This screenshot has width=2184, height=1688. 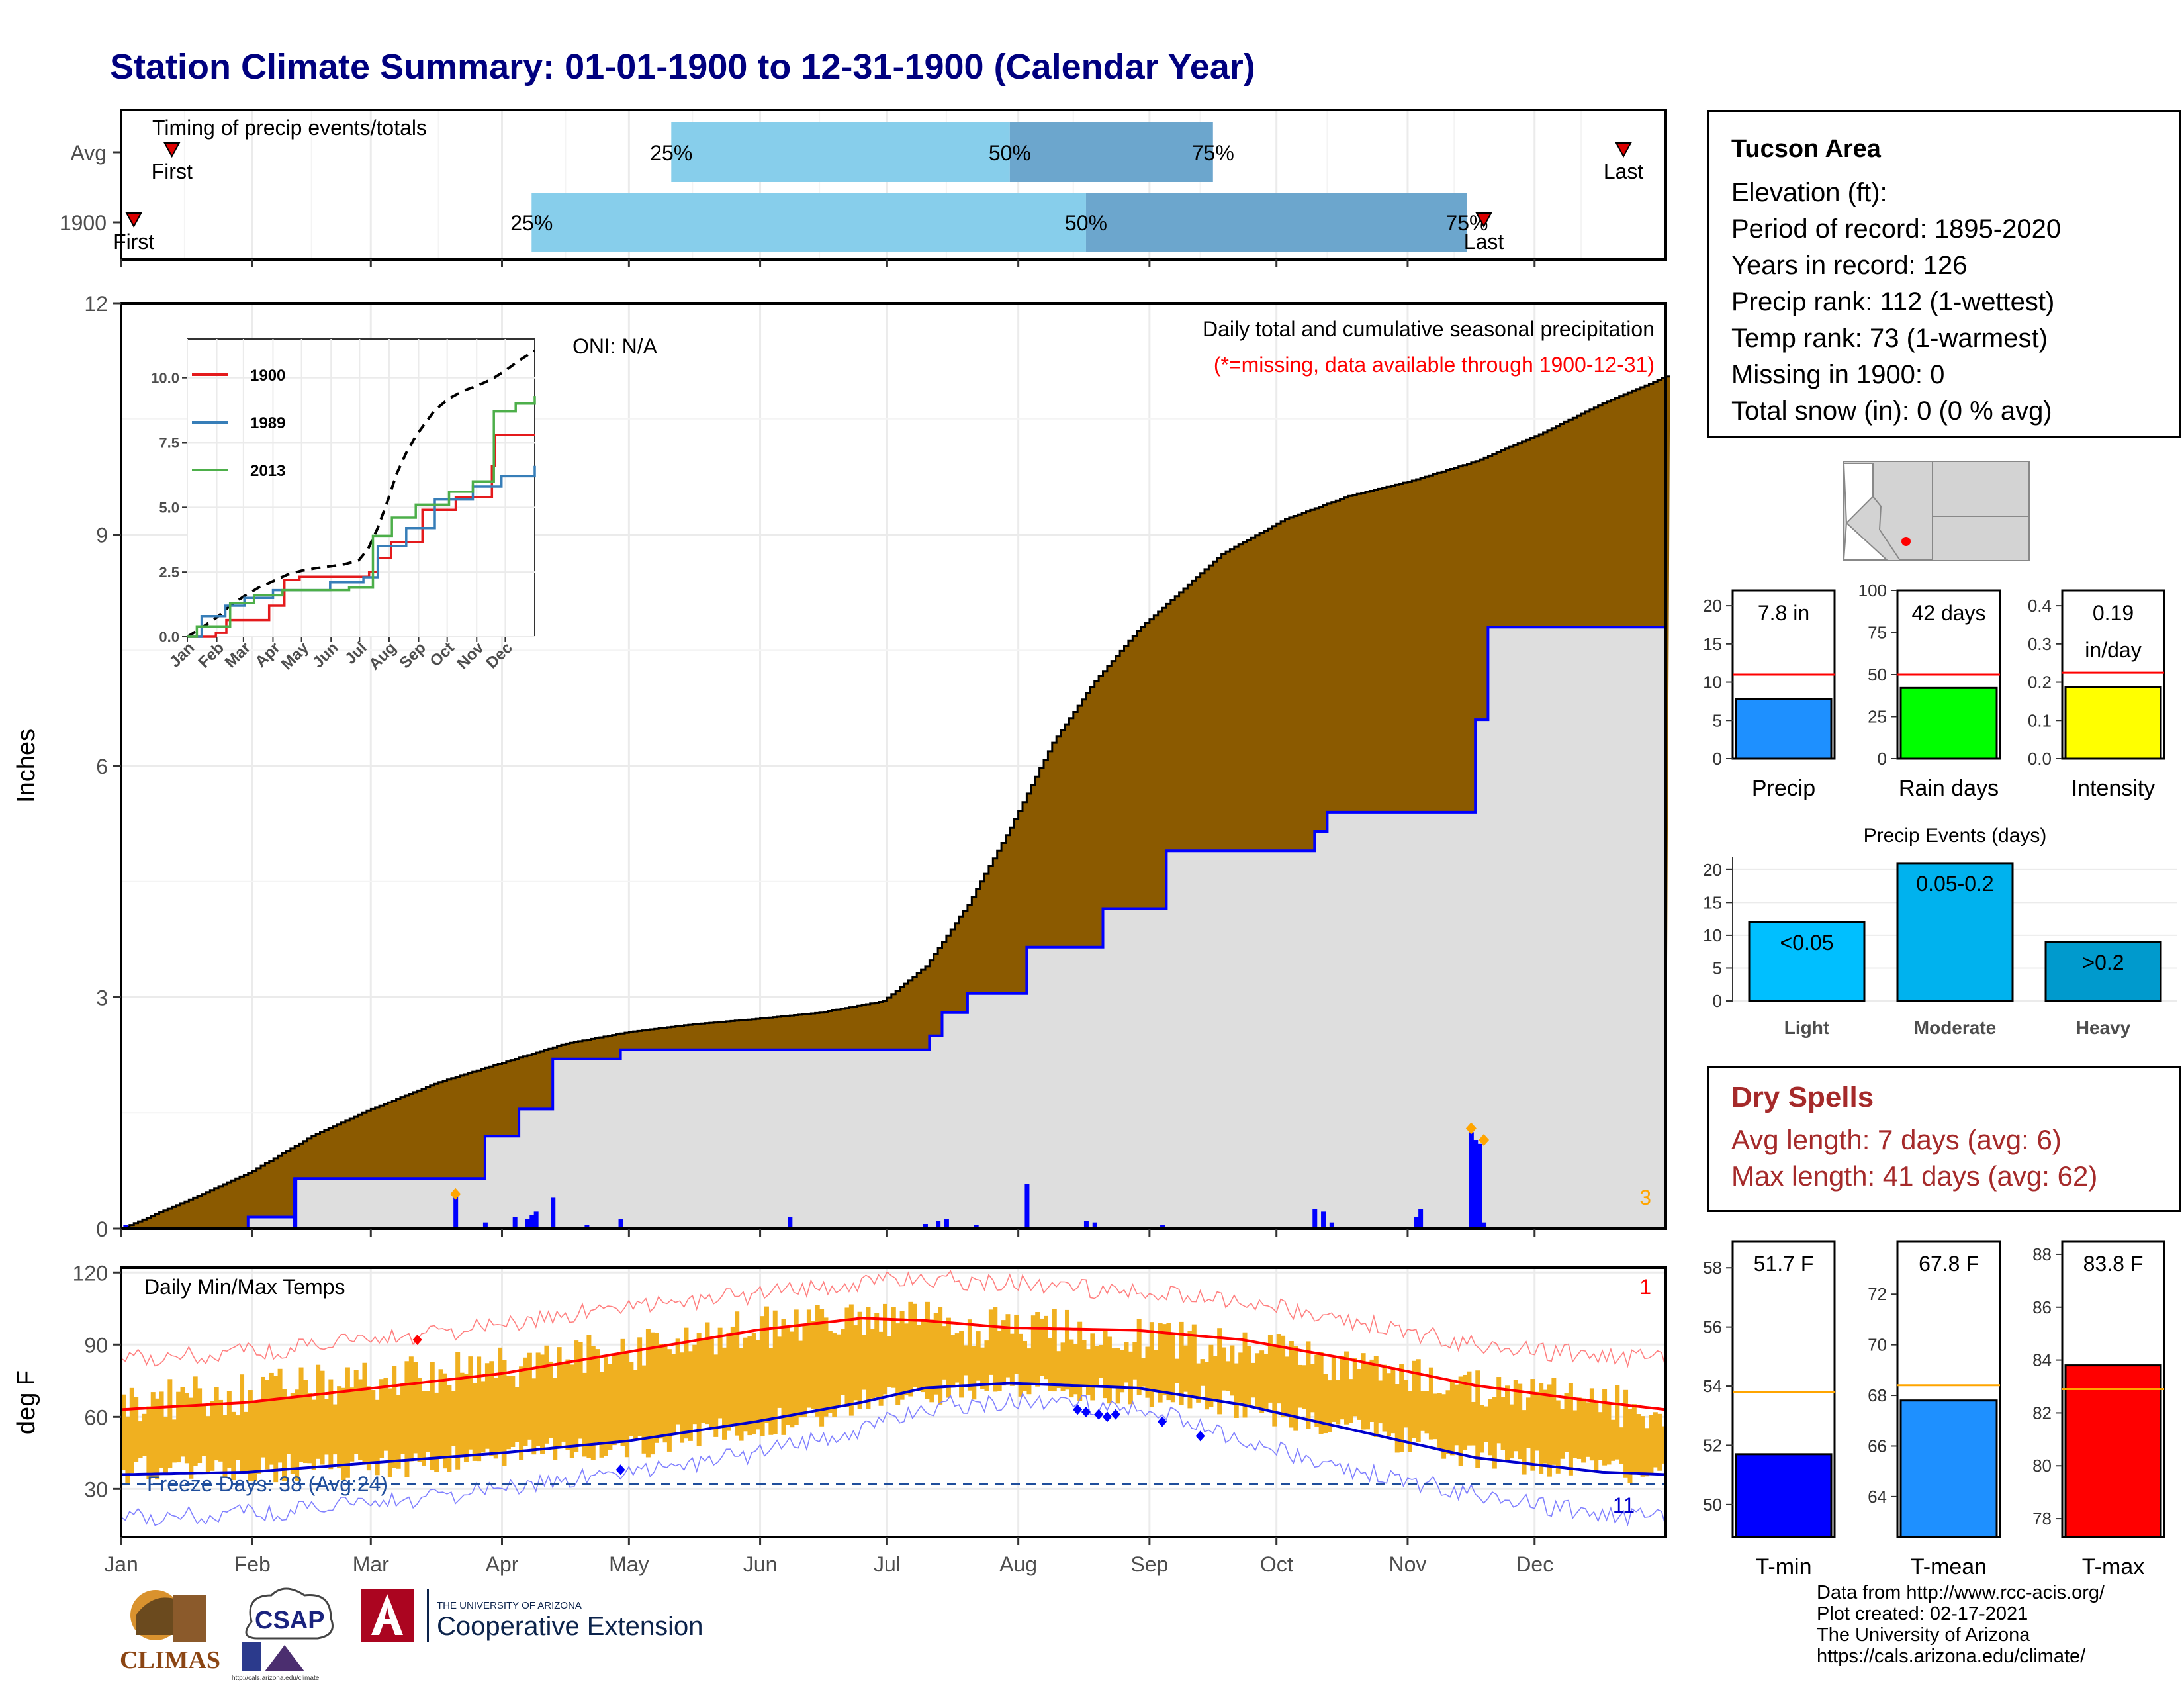 What do you see at coordinates (1949, 788) in the screenshot?
I see `summary-bar-name: Rain days` at bounding box center [1949, 788].